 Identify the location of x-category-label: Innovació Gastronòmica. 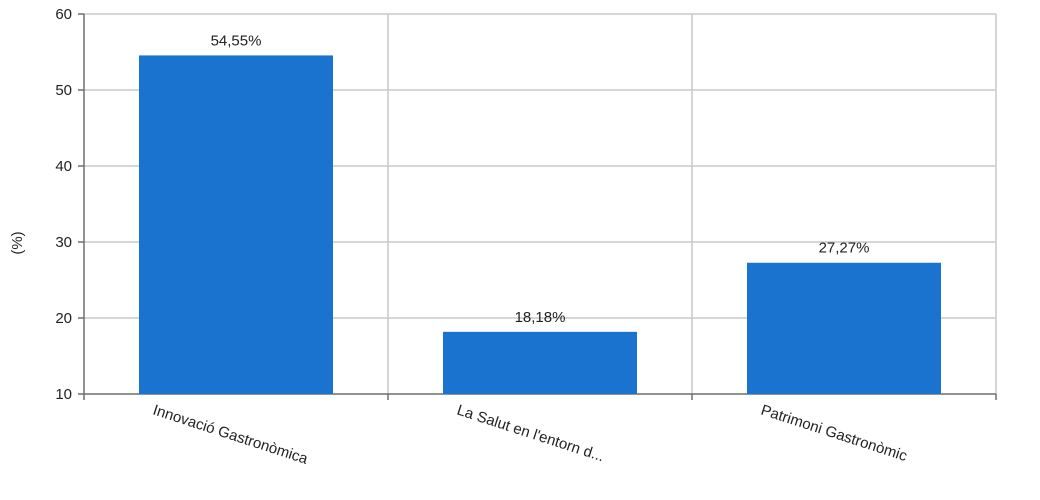
(231, 435).